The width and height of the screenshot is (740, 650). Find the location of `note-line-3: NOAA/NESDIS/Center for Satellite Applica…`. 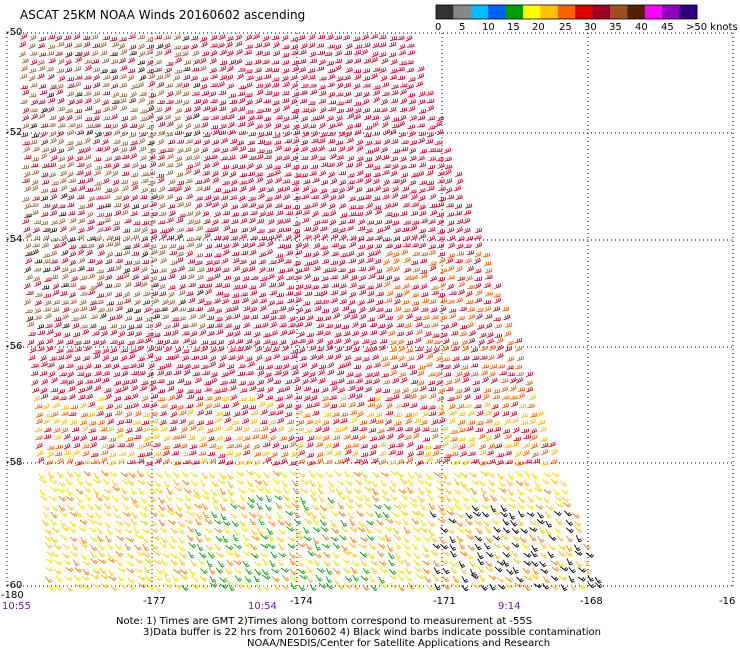

note-line-3: NOAA/NESDIS/Center for Satellite Applica… is located at coordinates (399, 643).